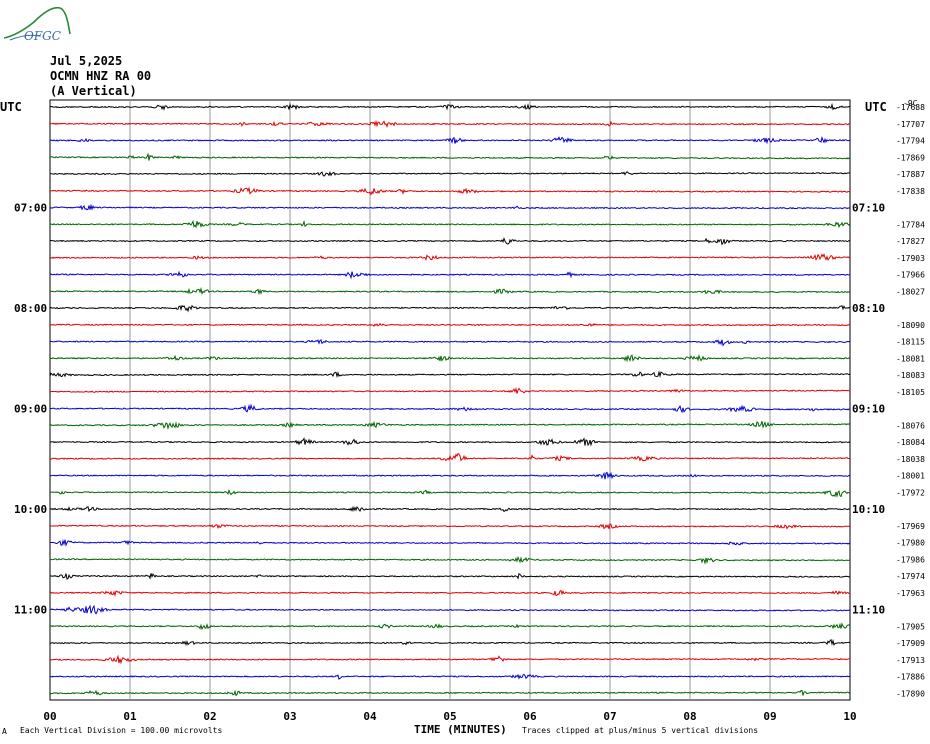 The height and width of the screenshot is (744, 930). What do you see at coordinates (30, 308) in the screenshot?
I see `left-time-label: 08:00` at bounding box center [30, 308].